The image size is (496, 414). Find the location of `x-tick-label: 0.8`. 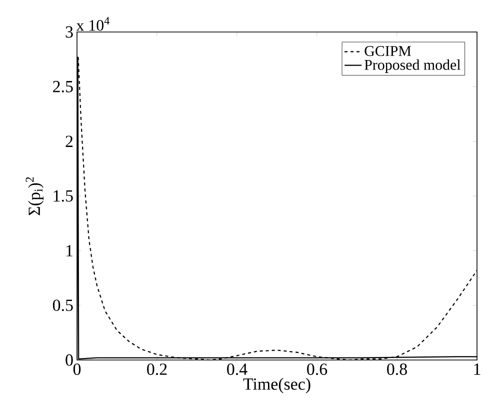

x-tick-label: 0.8 is located at coordinates (397, 370).